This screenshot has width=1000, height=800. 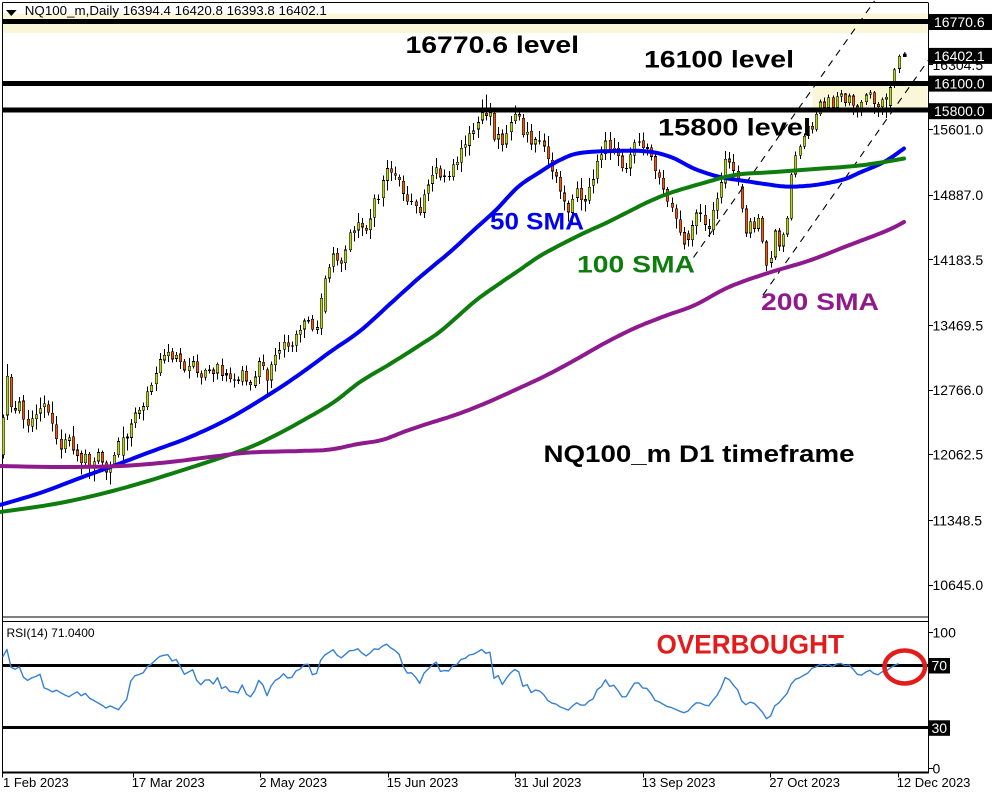 I want to click on svg-text: 12766.0, so click(x=958, y=390).